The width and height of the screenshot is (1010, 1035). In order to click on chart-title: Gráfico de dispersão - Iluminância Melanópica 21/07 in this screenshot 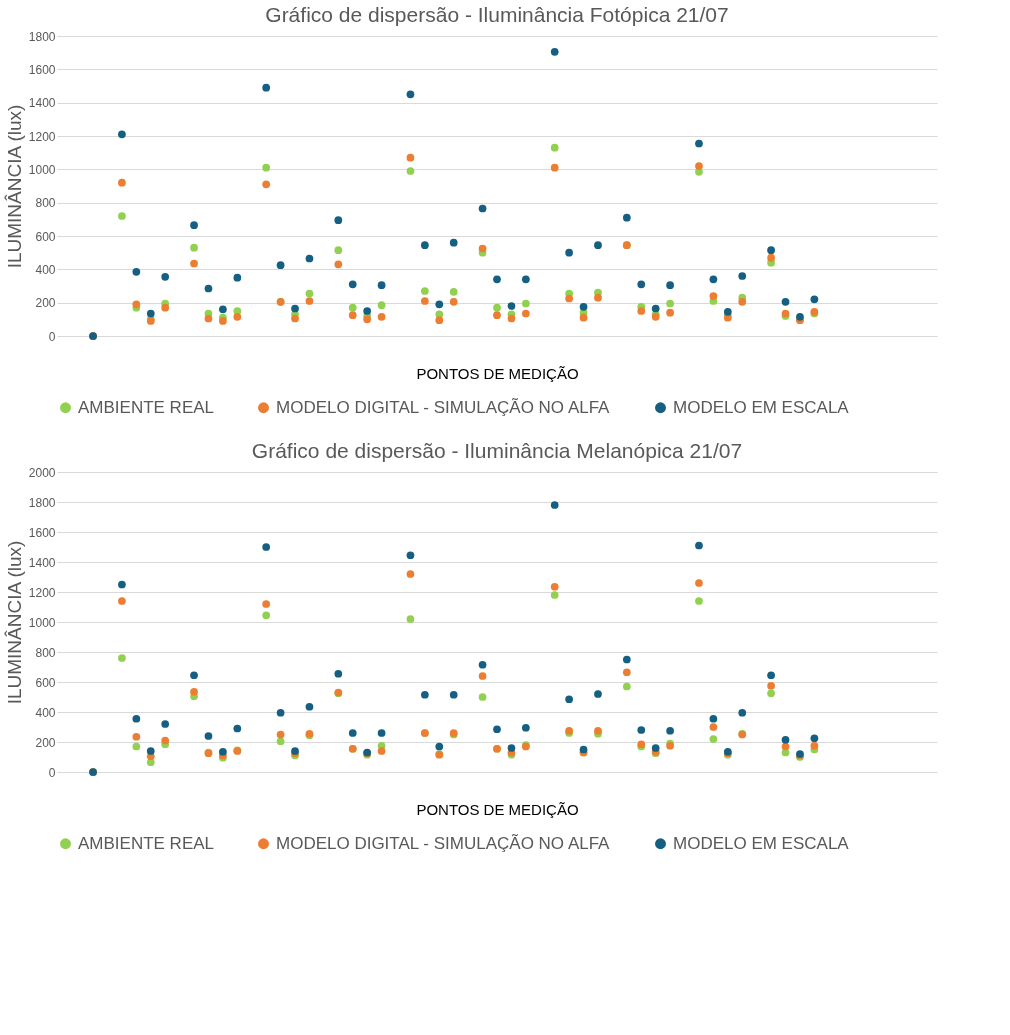, I will do `click(497, 450)`.